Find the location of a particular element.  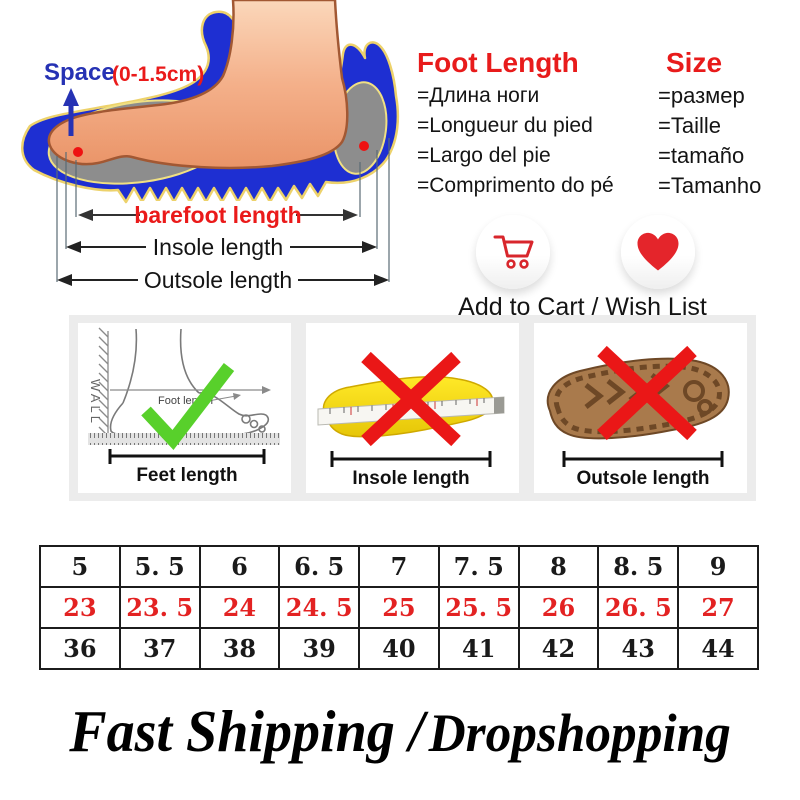

size-cell: 25. 5 is located at coordinates (478, 607).